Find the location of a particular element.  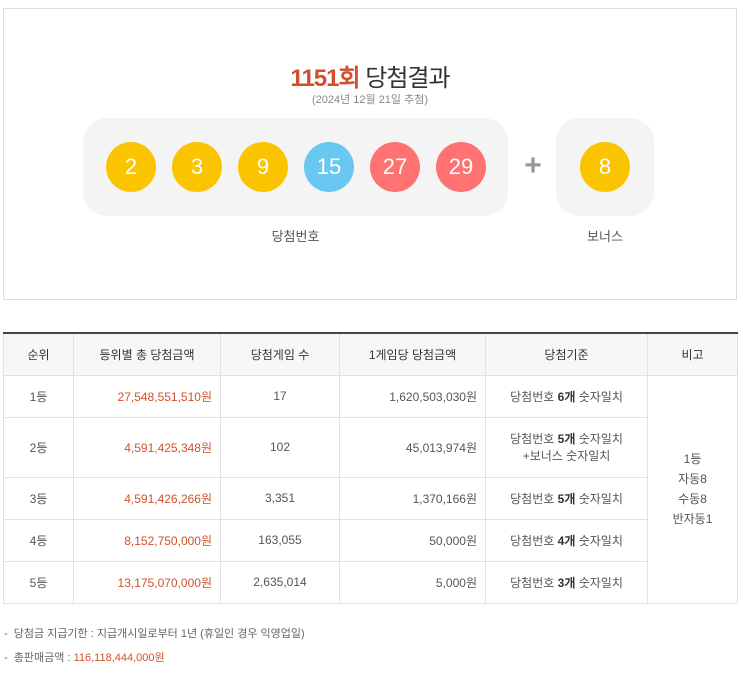

column-header: 비고 is located at coordinates (692, 354).